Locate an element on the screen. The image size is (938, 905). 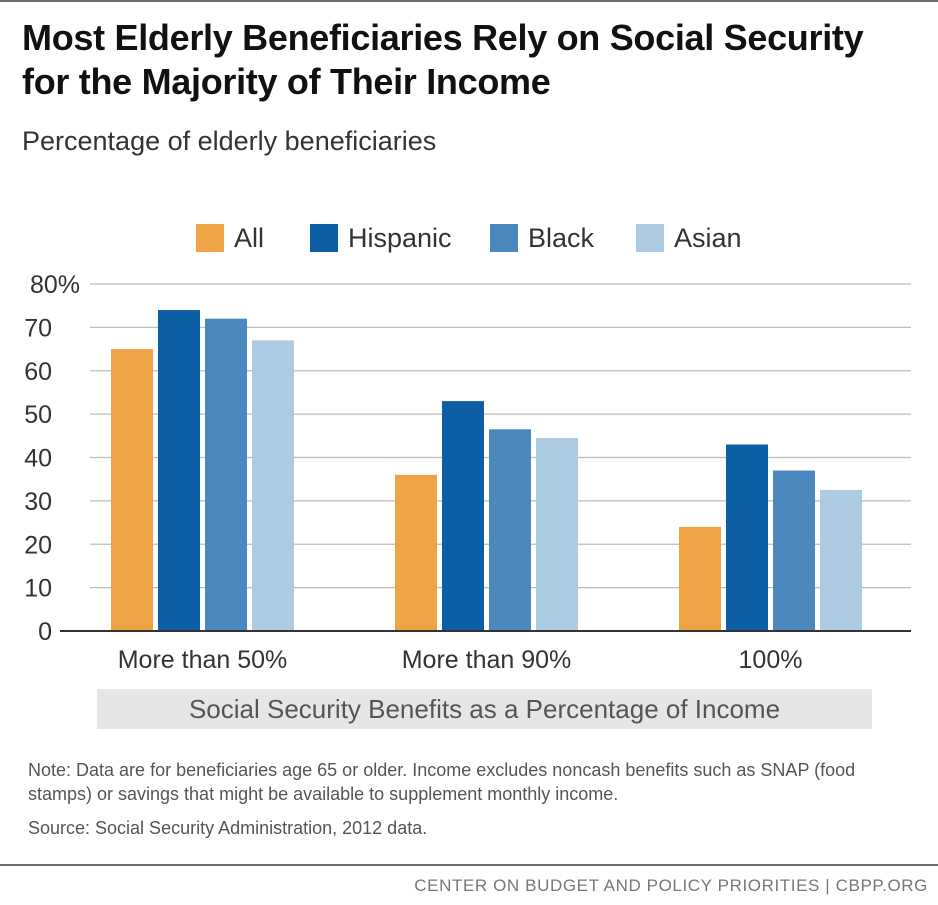
legend-item-all: All is located at coordinates (230, 238).